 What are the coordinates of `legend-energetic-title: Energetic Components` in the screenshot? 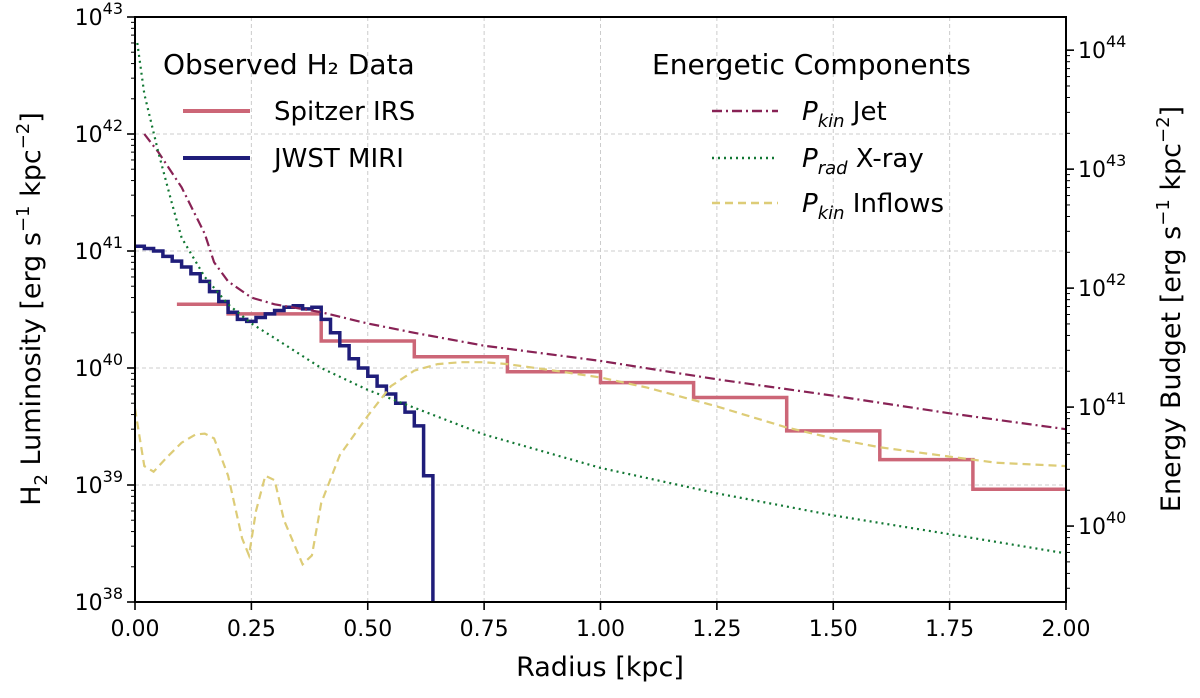 It's located at (811, 64).